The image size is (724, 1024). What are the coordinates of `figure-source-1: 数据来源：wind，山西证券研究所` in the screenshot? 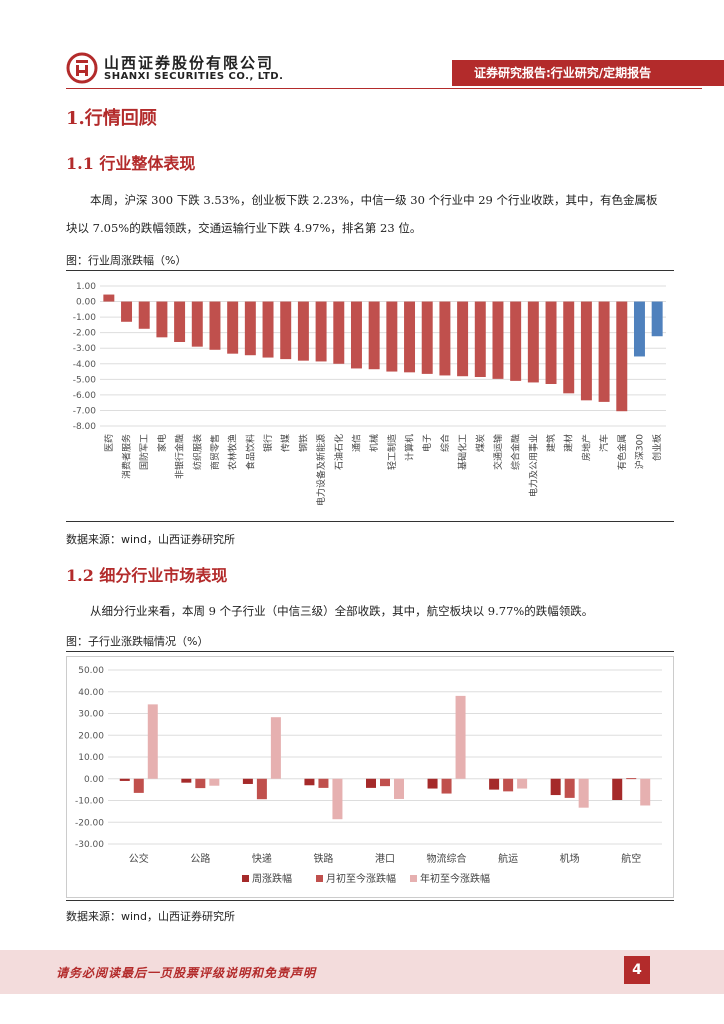 It's located at (151, 539).